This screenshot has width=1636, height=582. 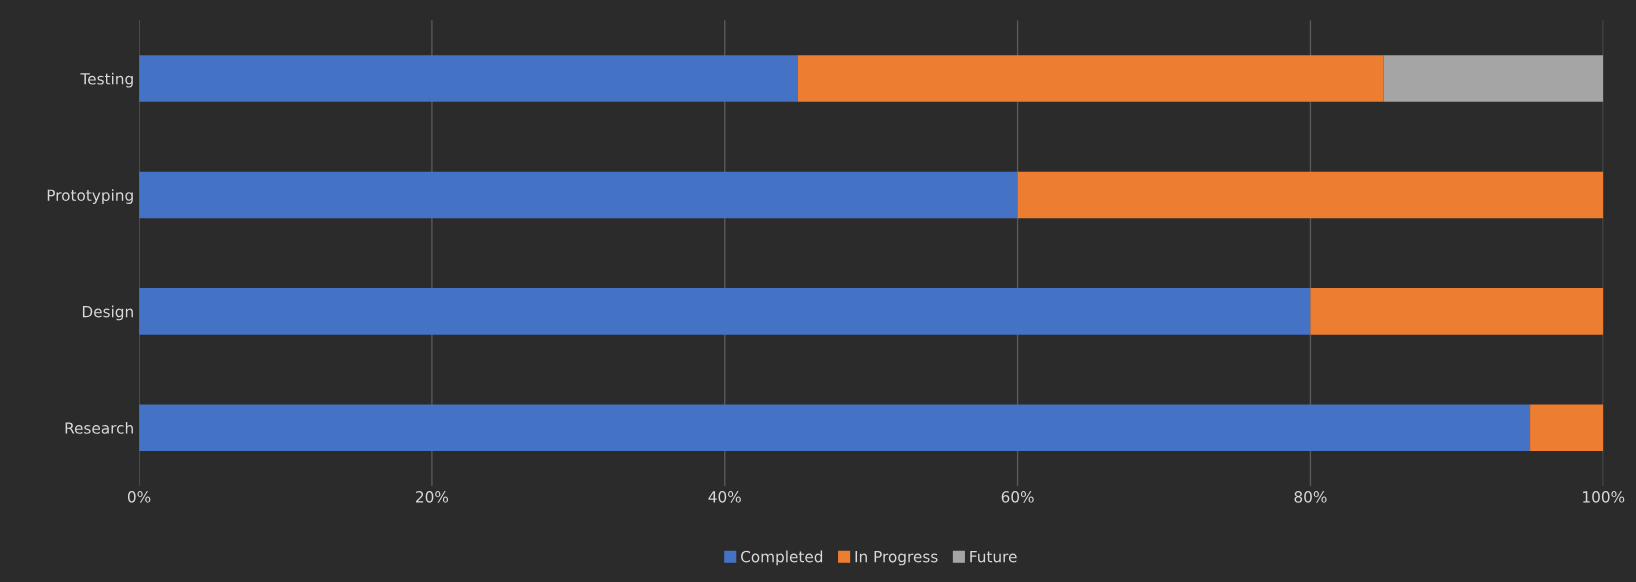 What do you see at coordinates (993, 557) in the screenshot?
I see `legend-label: Future` at bounding box center [993, 557].